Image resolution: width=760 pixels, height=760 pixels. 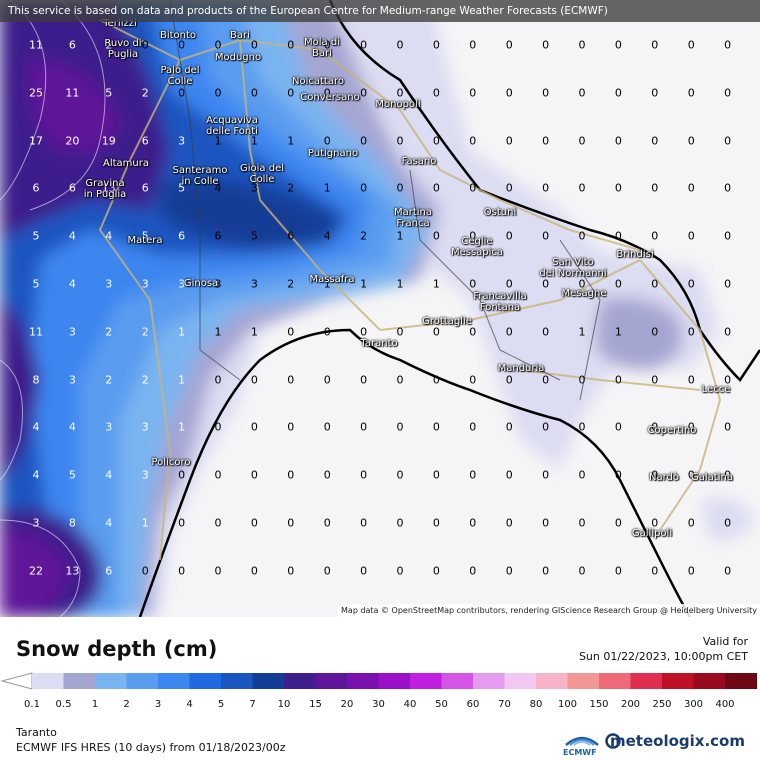 I want to click on grid-value: 20, so click(x=72, y=141).